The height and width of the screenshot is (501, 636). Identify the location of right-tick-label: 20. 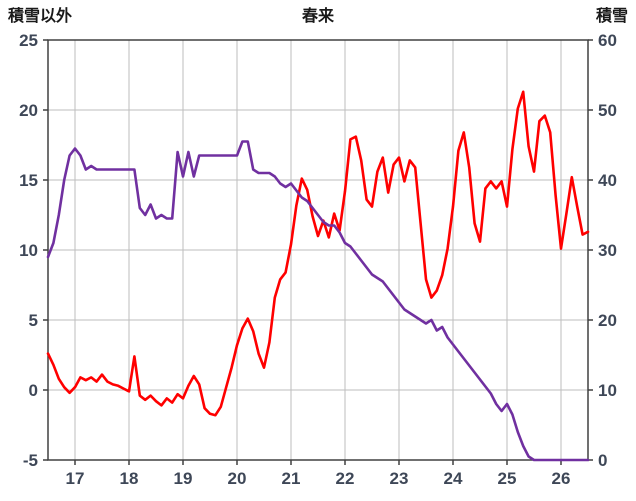
(607, 320).